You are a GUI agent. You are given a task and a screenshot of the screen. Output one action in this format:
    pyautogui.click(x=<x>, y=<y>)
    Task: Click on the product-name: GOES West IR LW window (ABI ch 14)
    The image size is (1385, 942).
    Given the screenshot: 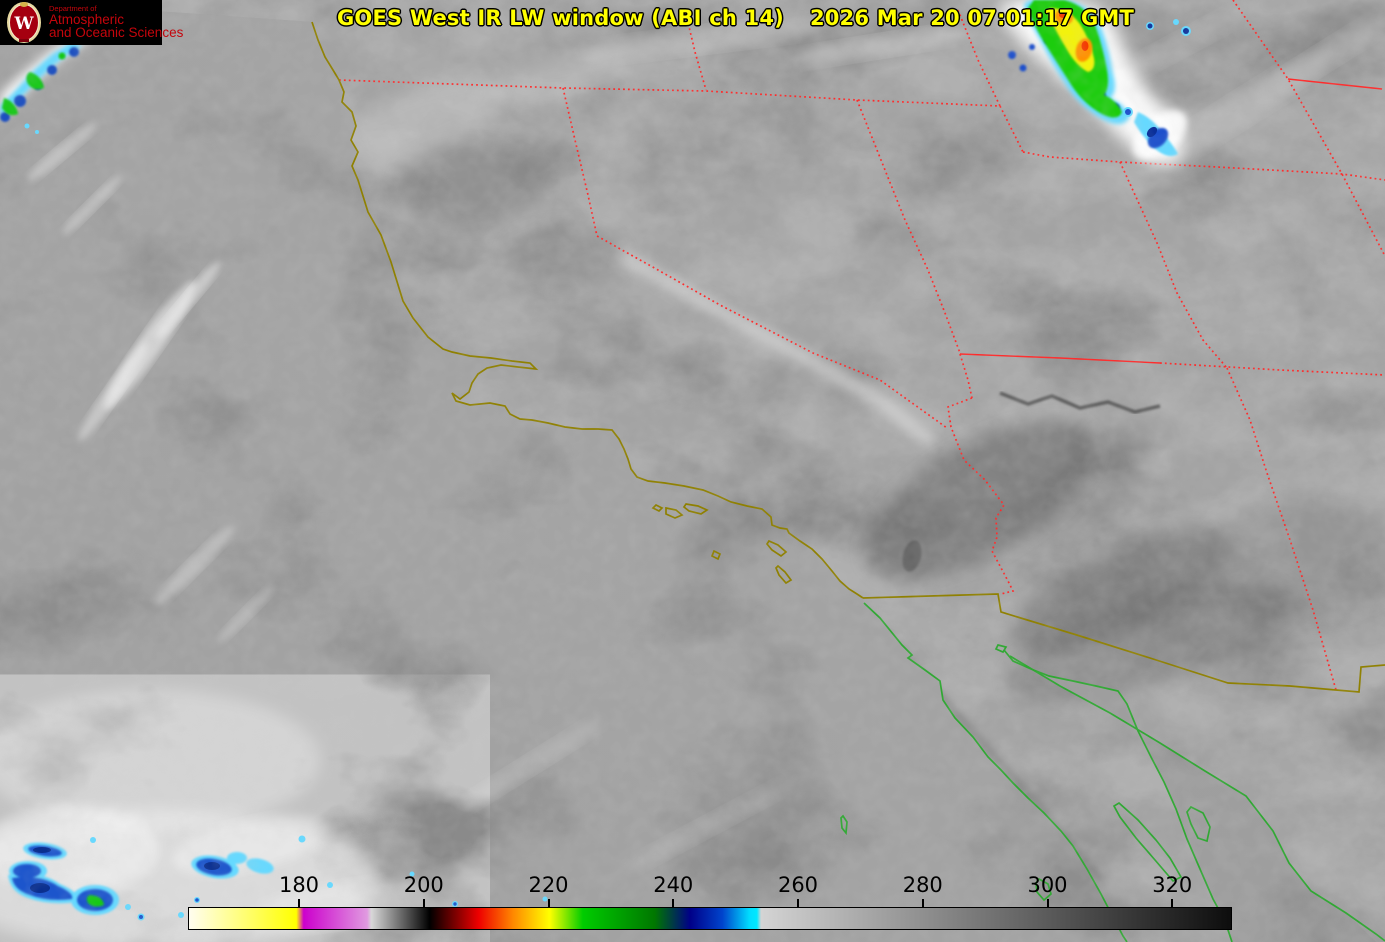 What is the action you would take?
    pyautogui.click(x=560, y=18)
    